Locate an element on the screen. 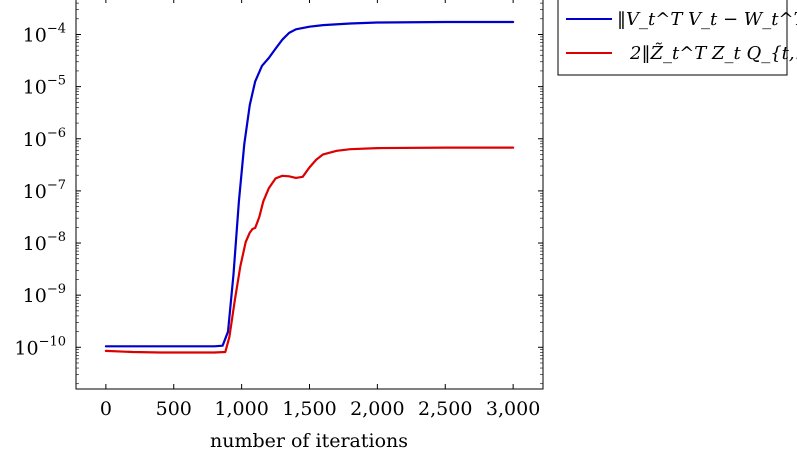  y-tick-label: 10⁻⁵ is located at coordinates (44, 86).